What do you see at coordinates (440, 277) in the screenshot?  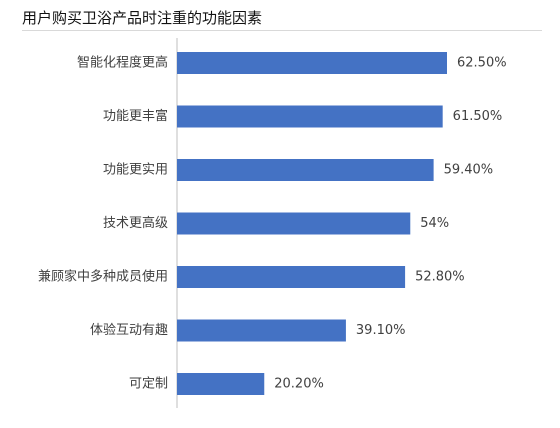 I see `data-label: 52.80%` at bounding box center [440, 277].